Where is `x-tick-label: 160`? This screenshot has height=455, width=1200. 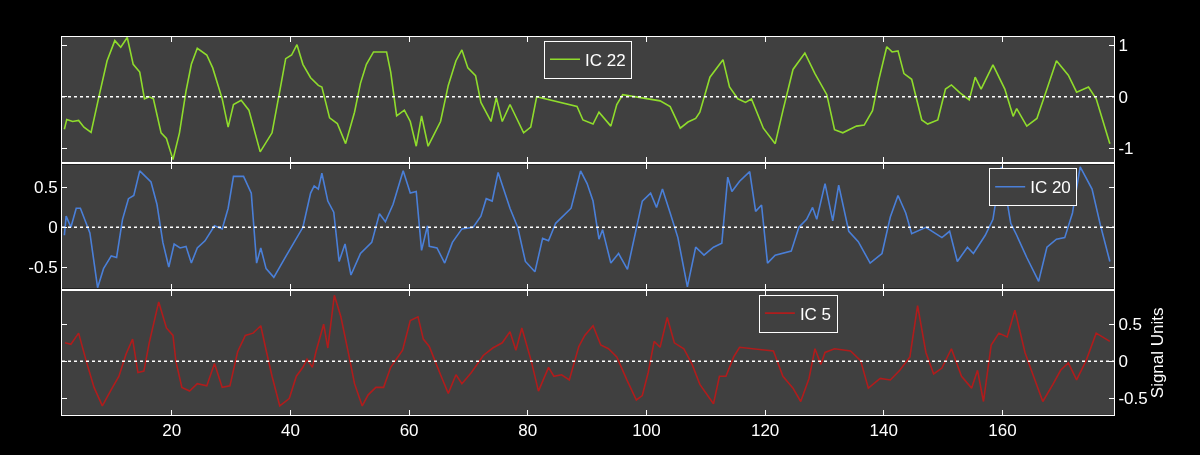 x-tick-label: 160 is located at coordinates (1002, 431).